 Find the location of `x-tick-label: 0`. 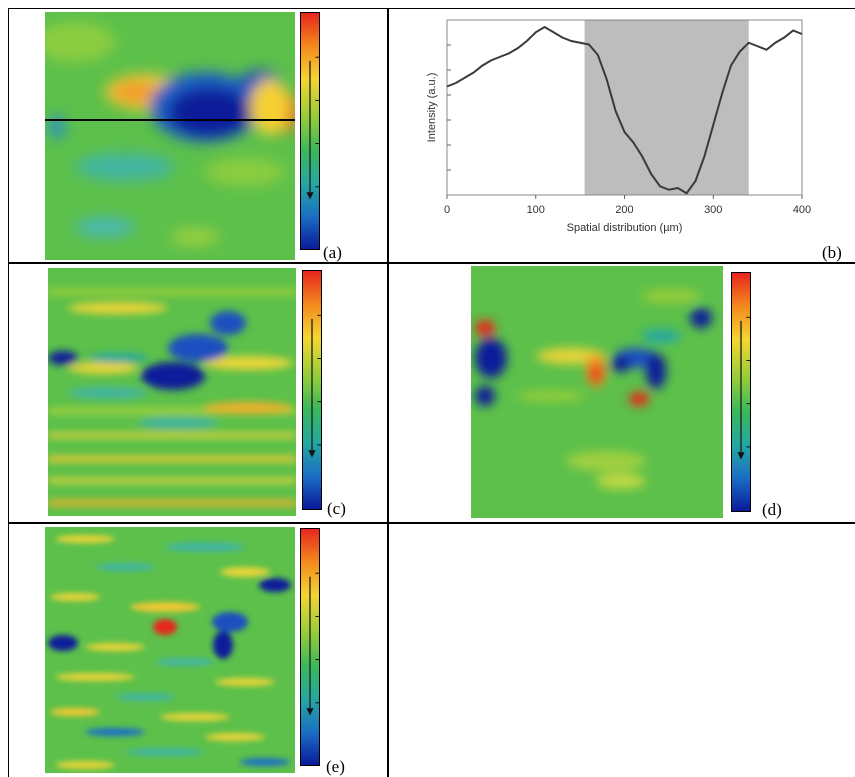

x-tick-label: 0 is located at coordinates (447, 210).